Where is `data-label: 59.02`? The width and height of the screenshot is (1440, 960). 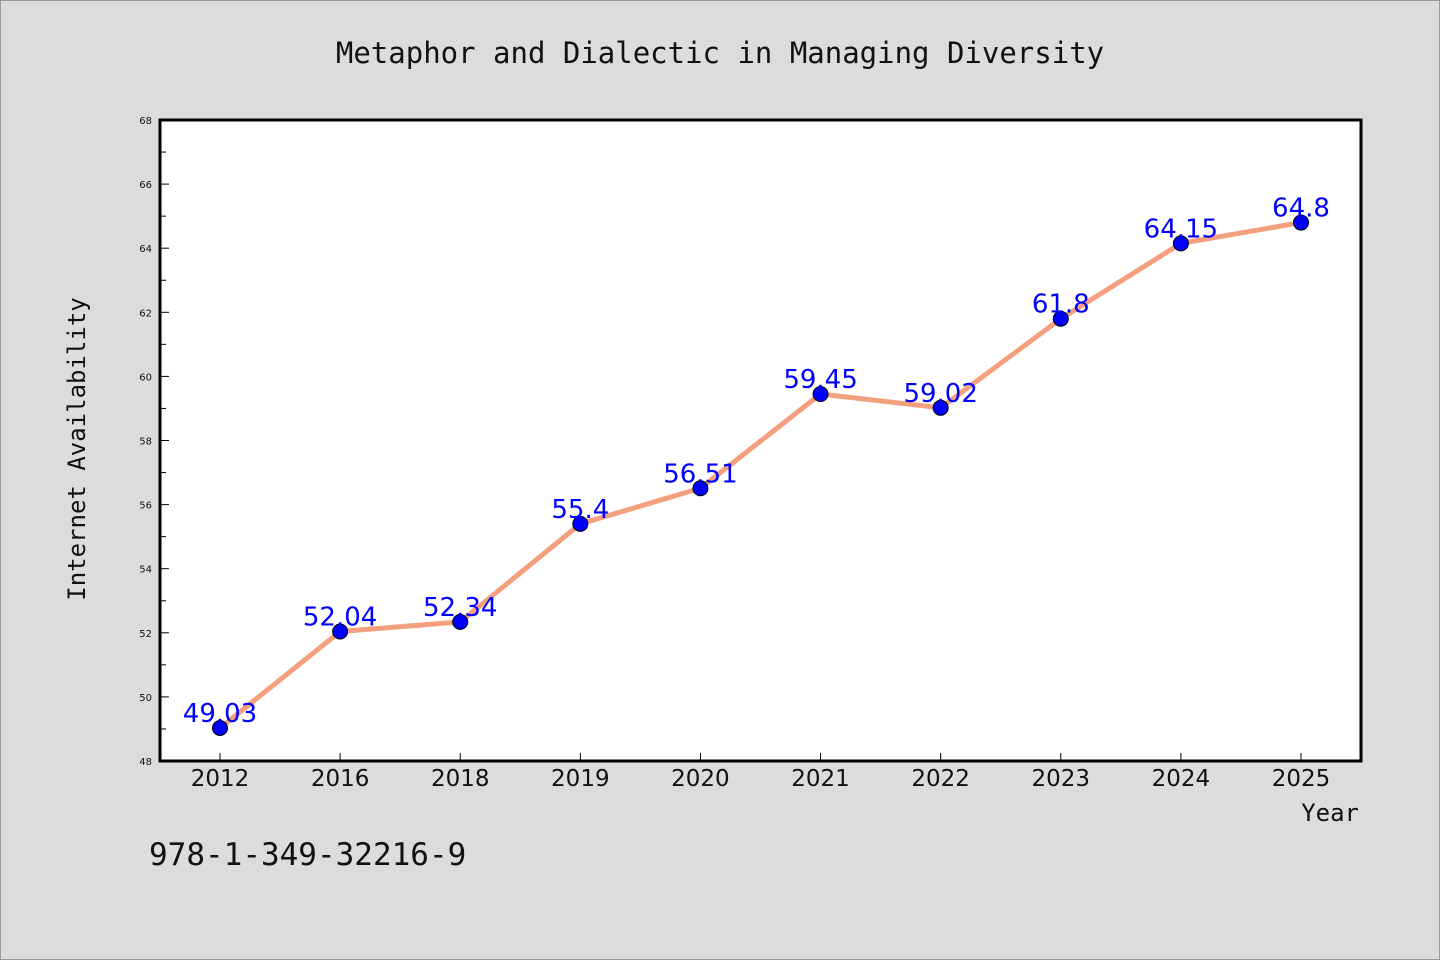
data-label: 59.02 is located at coordinates (940, 394).